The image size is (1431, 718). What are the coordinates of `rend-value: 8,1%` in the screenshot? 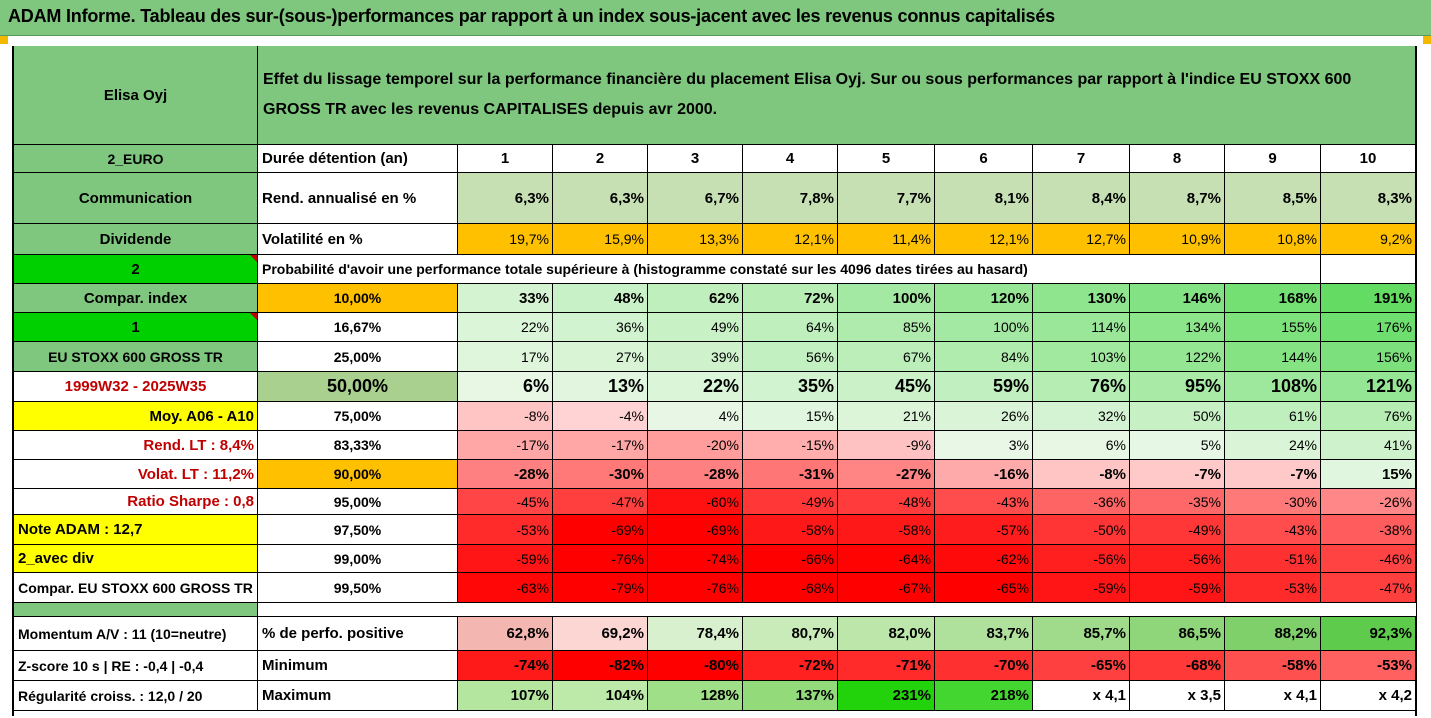 It's located at (984, 198).